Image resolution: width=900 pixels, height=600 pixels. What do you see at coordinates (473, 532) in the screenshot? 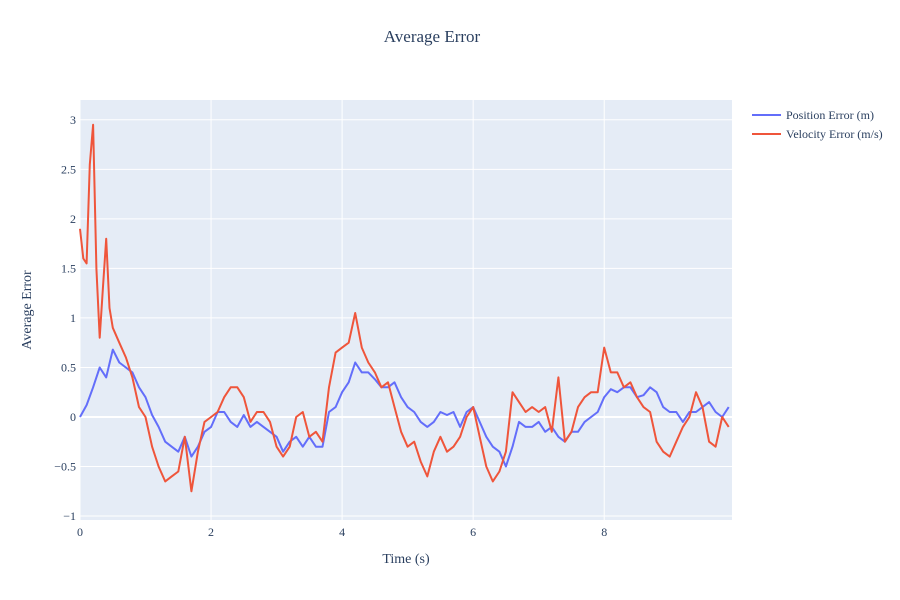
I see `x-tick-label: 6` at bounding box center [473, 532].